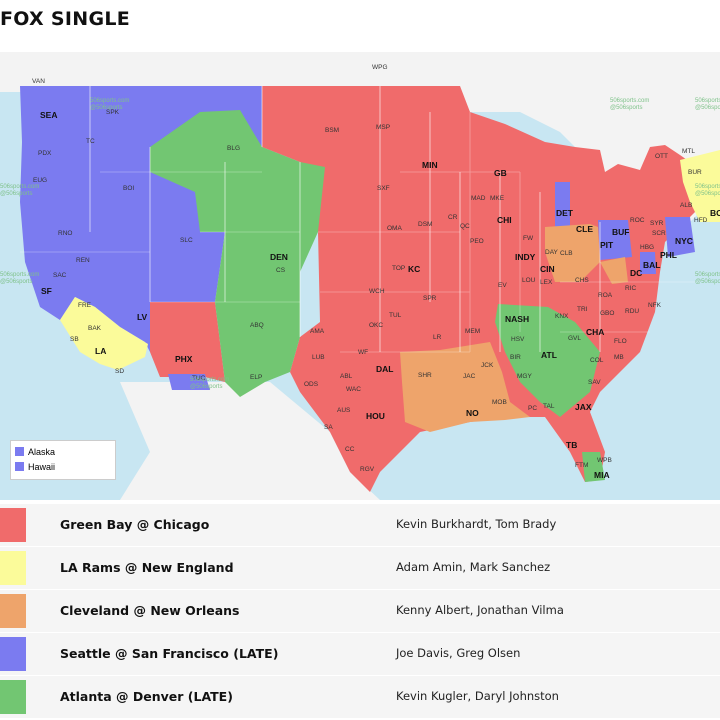 The image size is (720, 720). Describe the element at coordinates (504, 220) in the screenshot. I see `map-label-chi: CHI` at that location.